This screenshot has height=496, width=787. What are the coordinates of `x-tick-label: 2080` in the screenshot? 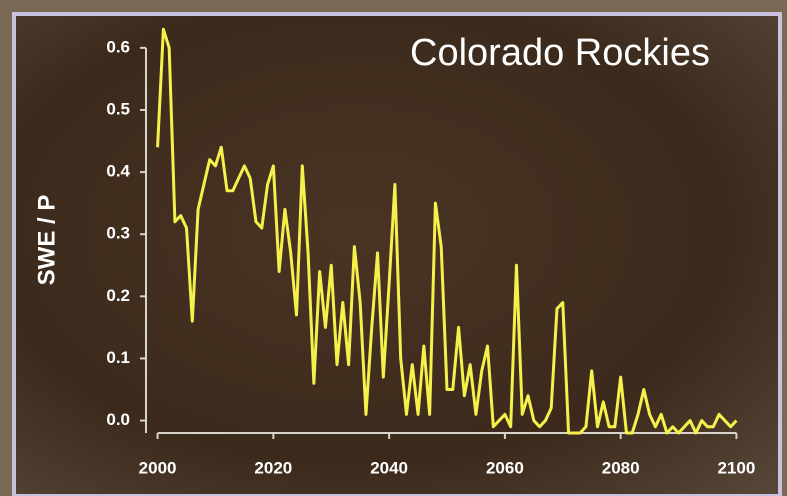 It's located at (621, 467).